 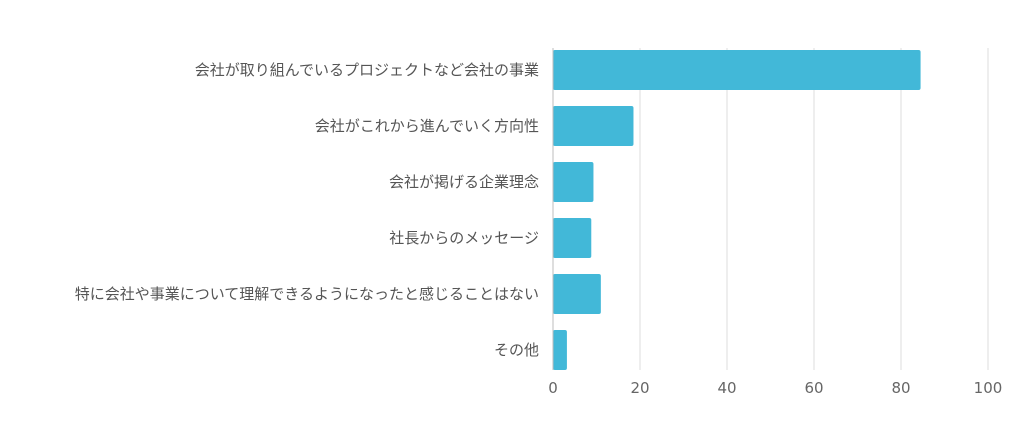 I want to click on x-tick-label: 60, so click(x=813, y=388).